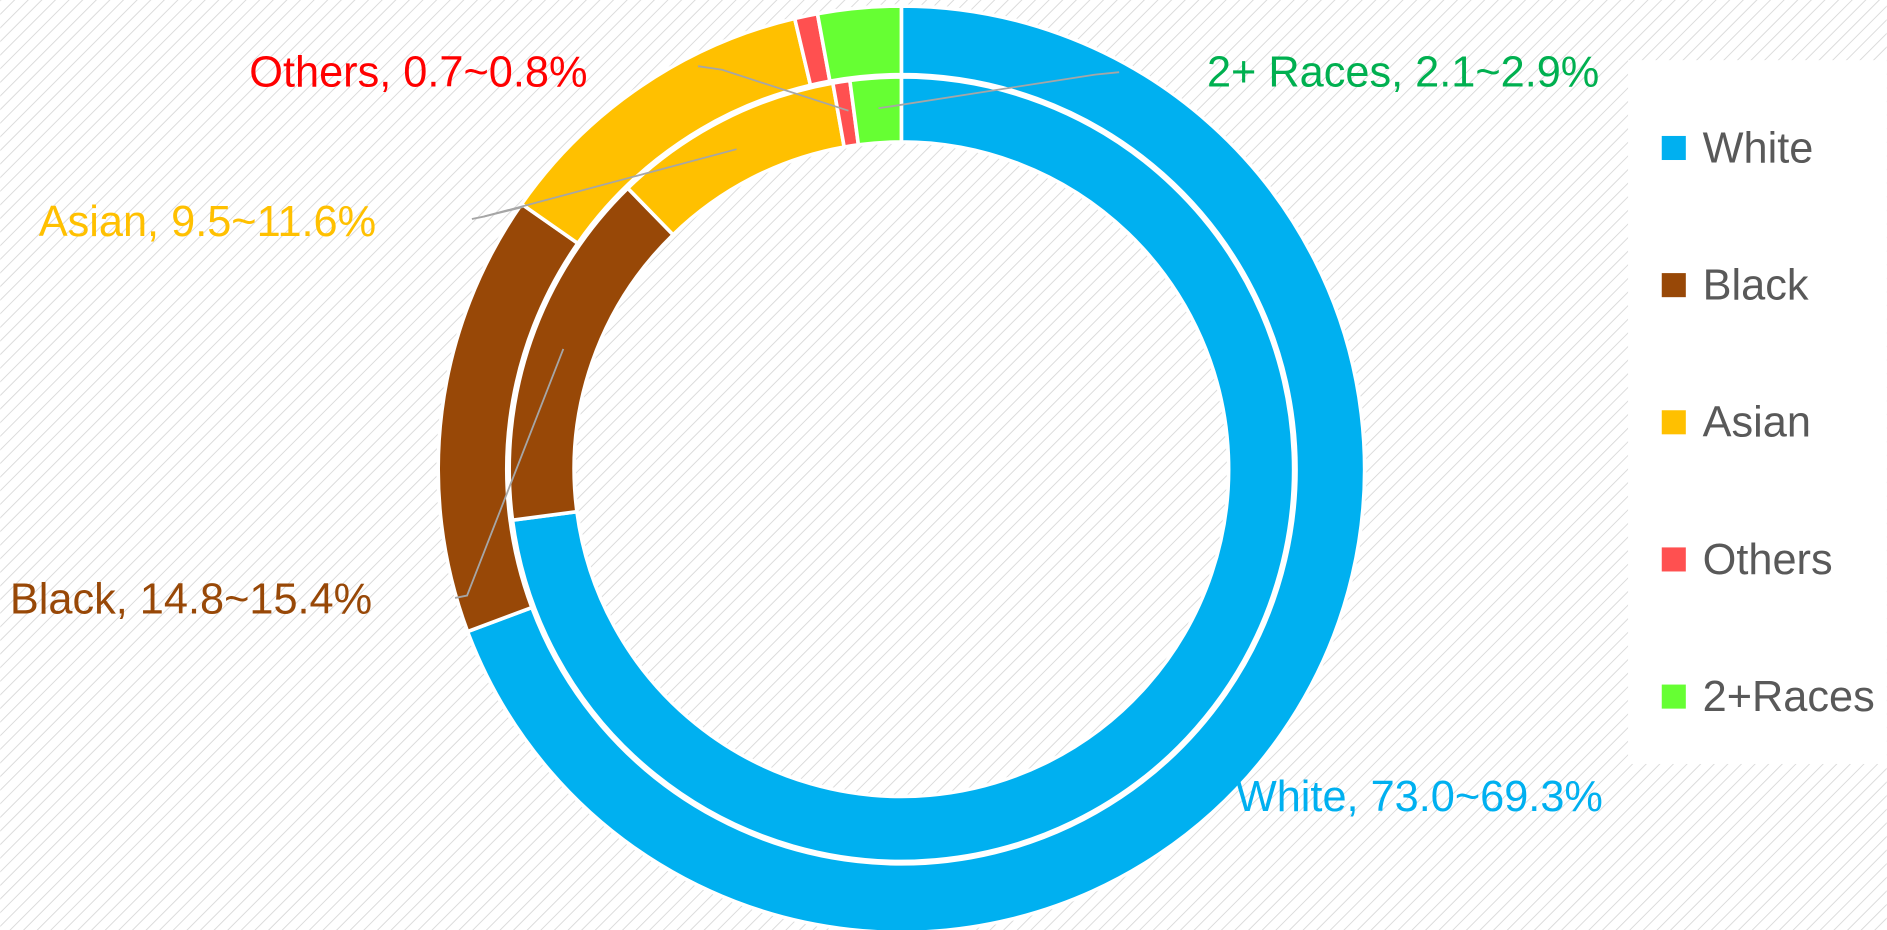 The height and width of the screenshot is (930, 1887). What do you see at coordinates (418, 73) in the screenshot?
I see `data-label: Others, 0.7~0.8%` at bounding box center [418, 73].